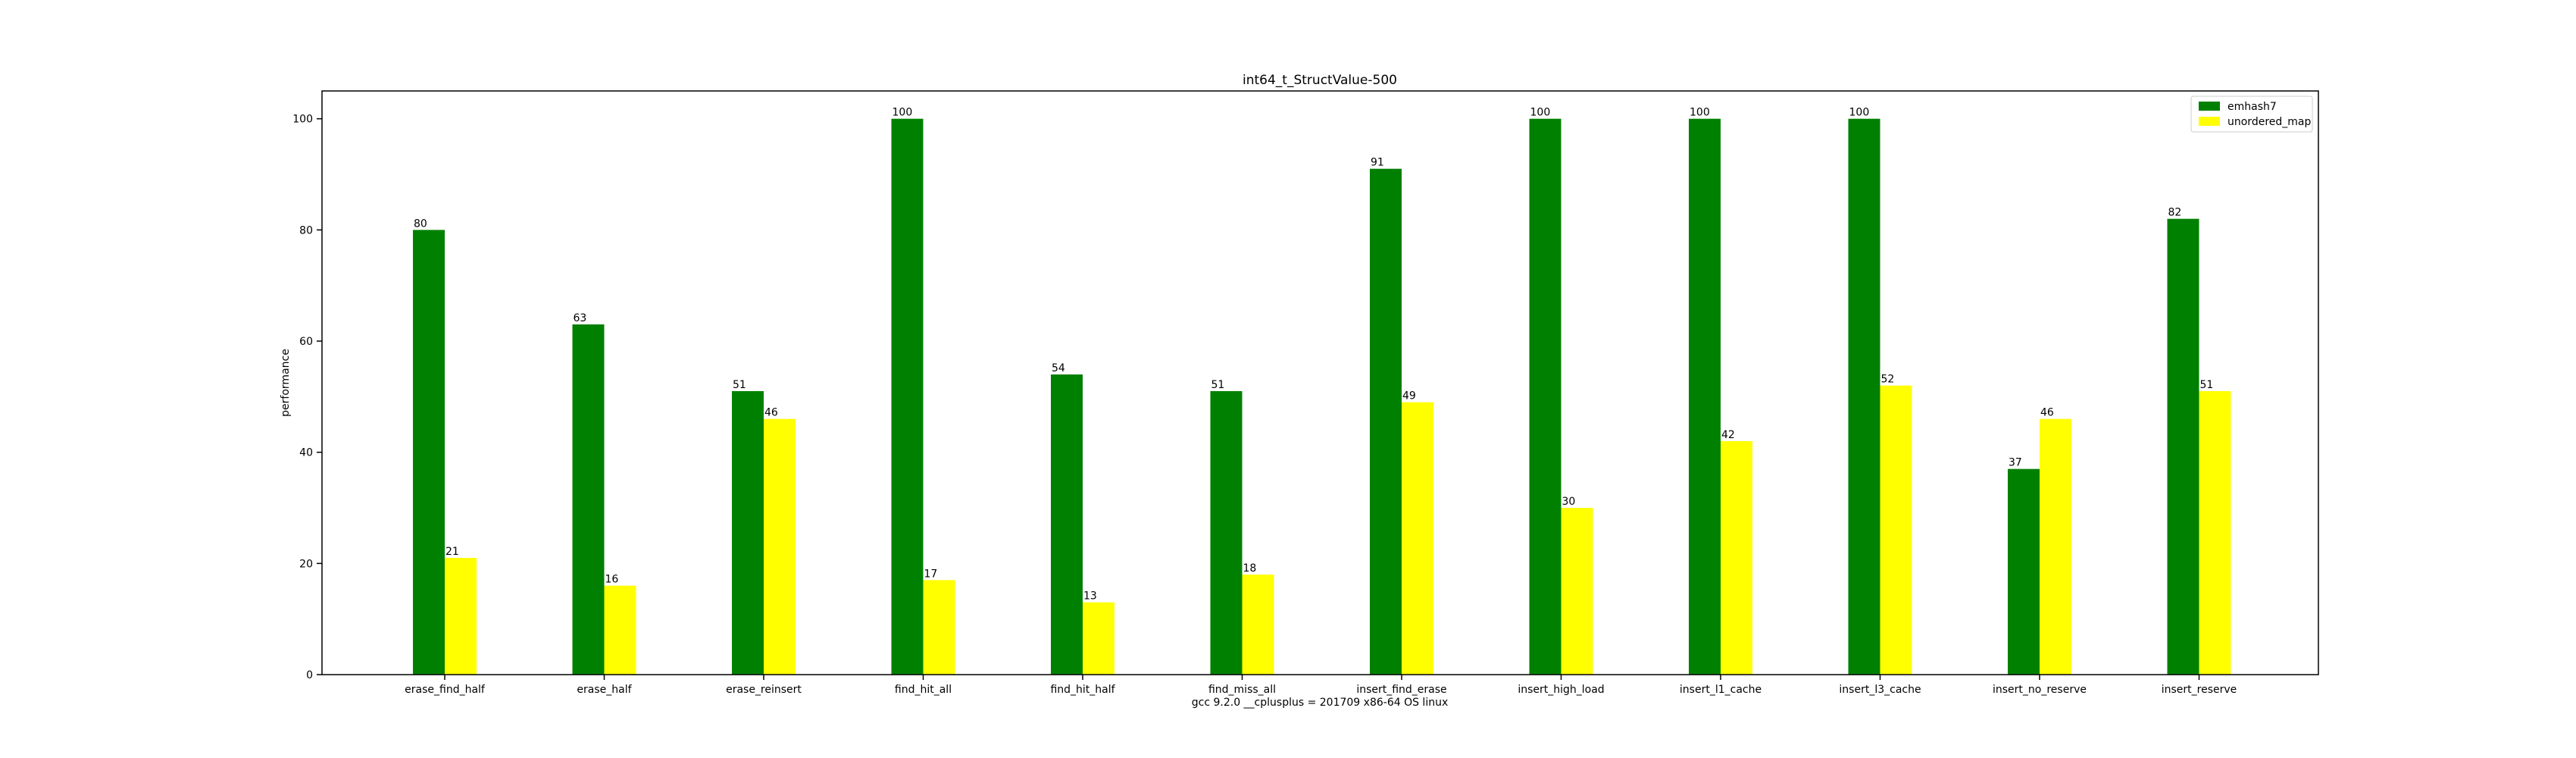 The height and width of the screenshot is (758, 2576). I want to click on chart-title: int64_t_StructValue-500, so click(1320, 80).